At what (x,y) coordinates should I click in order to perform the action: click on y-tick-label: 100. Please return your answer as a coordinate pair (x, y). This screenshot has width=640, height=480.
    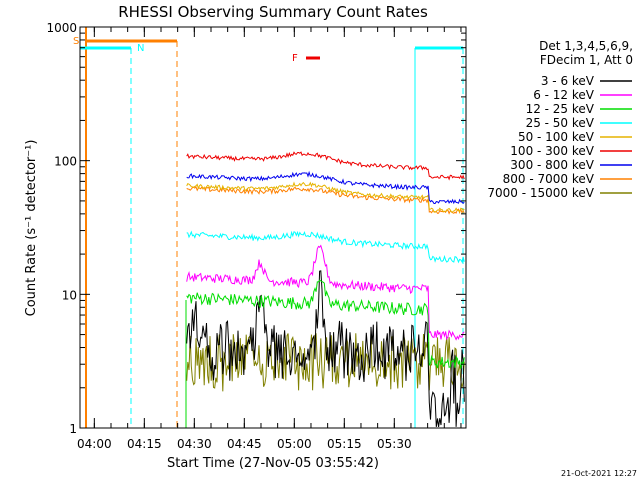
    Looking at the image, I should click on (65, 162).